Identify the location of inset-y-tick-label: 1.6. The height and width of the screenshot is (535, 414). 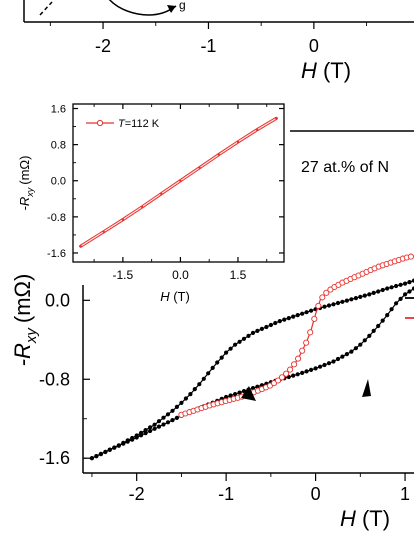
(58, 110).